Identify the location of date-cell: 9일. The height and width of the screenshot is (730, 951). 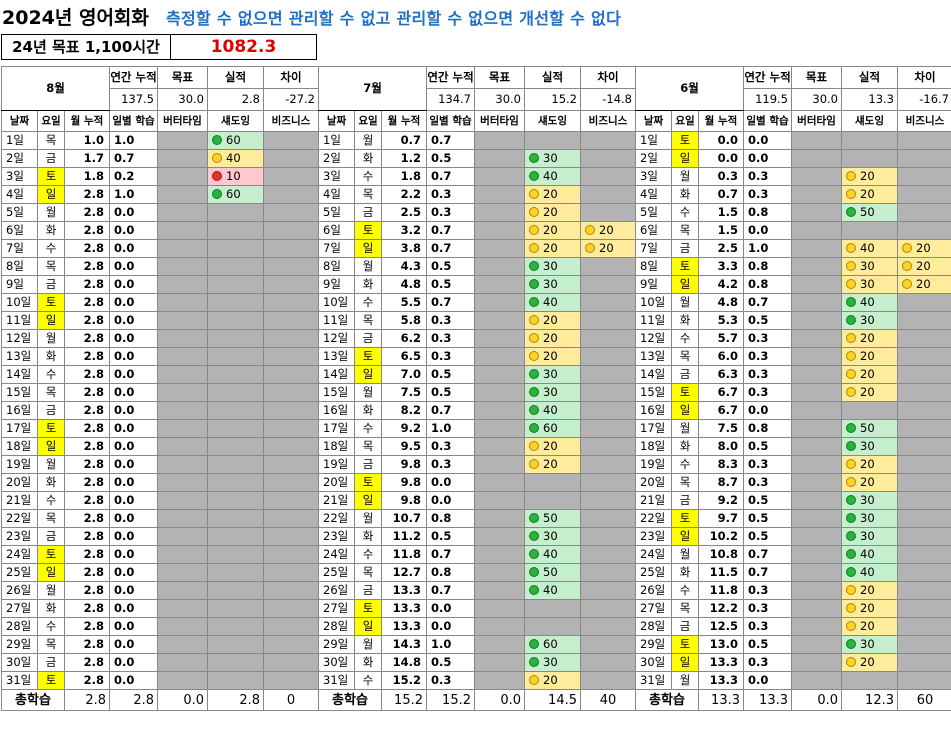
(336, 284).